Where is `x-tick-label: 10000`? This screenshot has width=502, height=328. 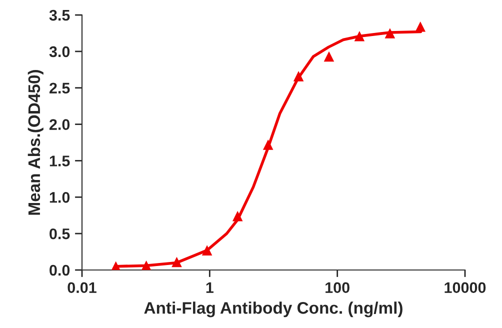 x-tick-label: 10000 is located at coordinates (465, 288).